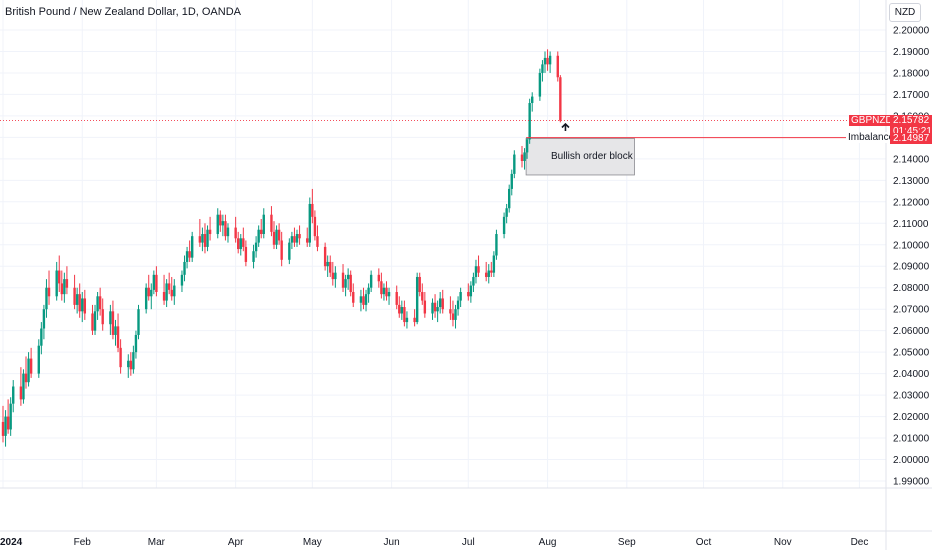 Image resolution: width=932 pixels, height=550 pixels. Describe the element at coordinates (911, 288) in the screenshot. I see `price-tick-label: 2.08000` at that location.